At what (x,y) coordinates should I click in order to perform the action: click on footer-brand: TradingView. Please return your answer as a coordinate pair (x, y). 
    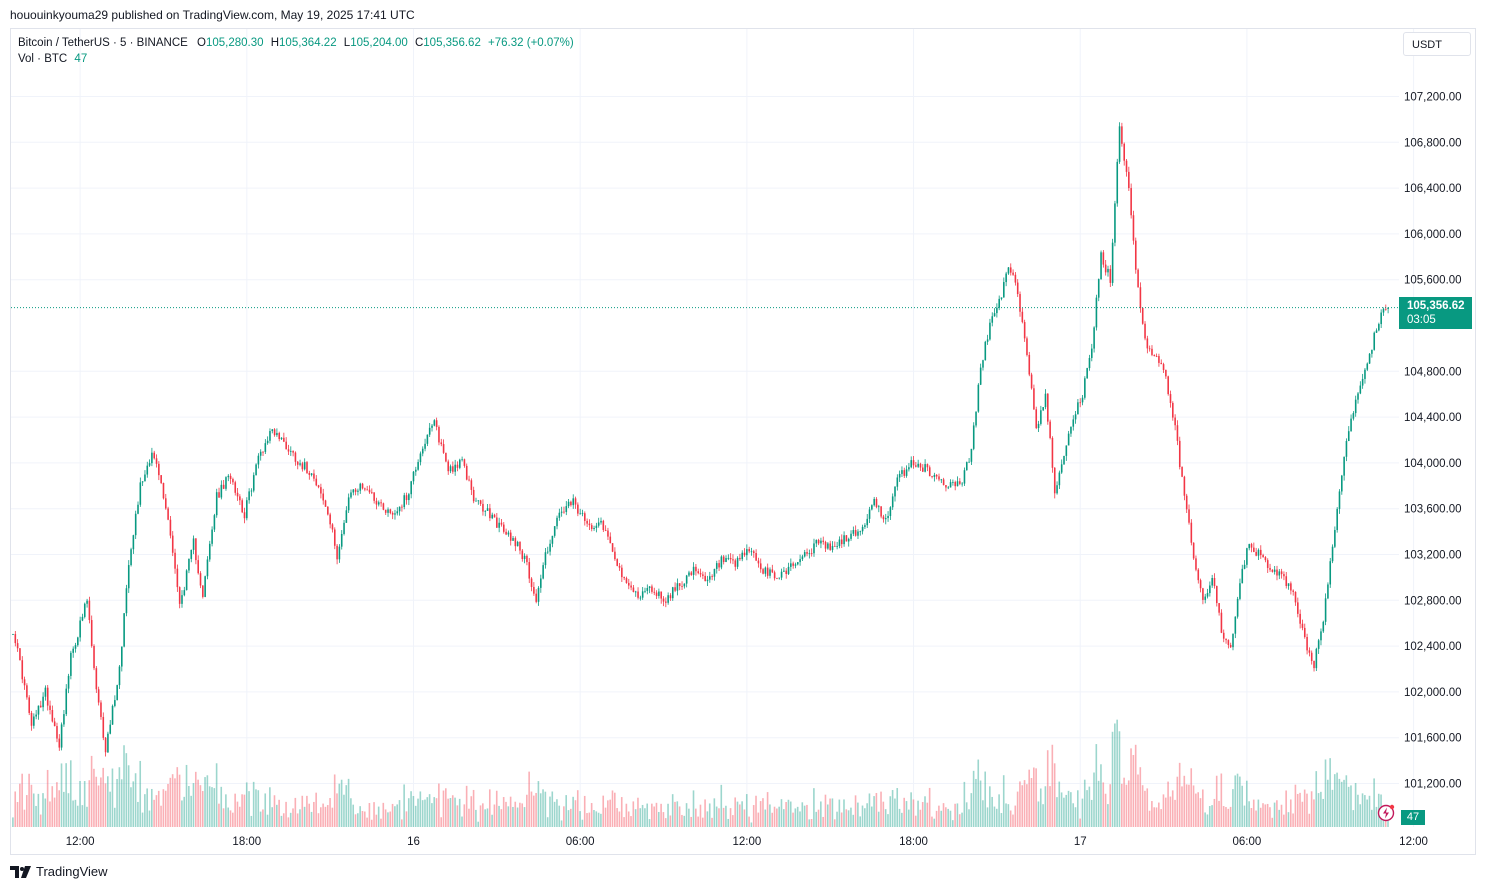
    Looking at the image, I should click on (59, 871).